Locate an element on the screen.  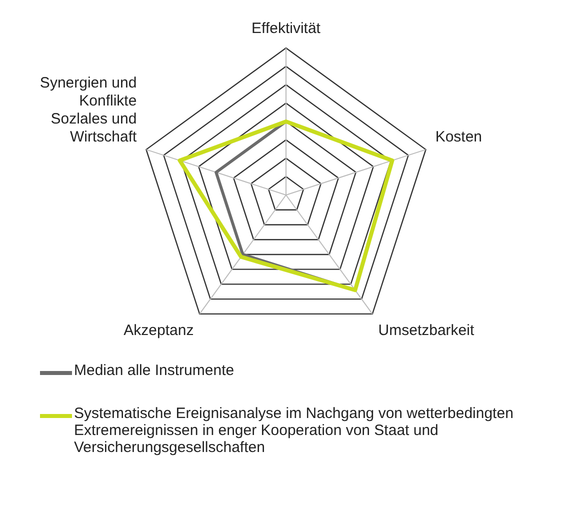
spoke-label: Akzeptanz is located at coordinates (159, 331).